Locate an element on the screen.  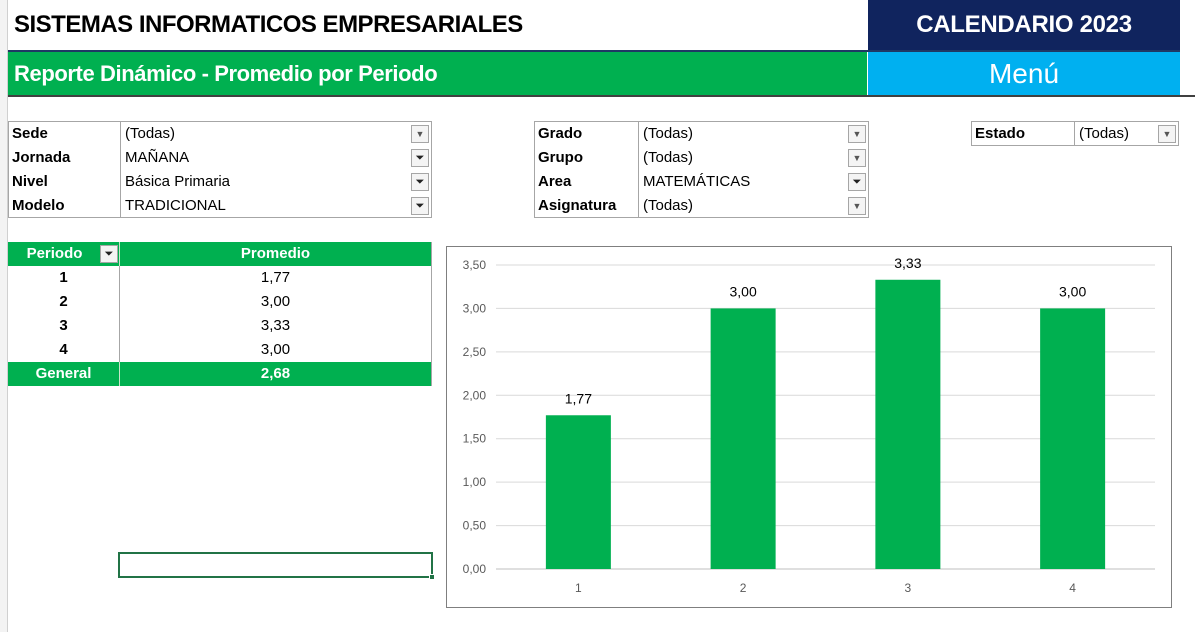
y-tick-label: 3,00 is located at coordinates (475, 308).